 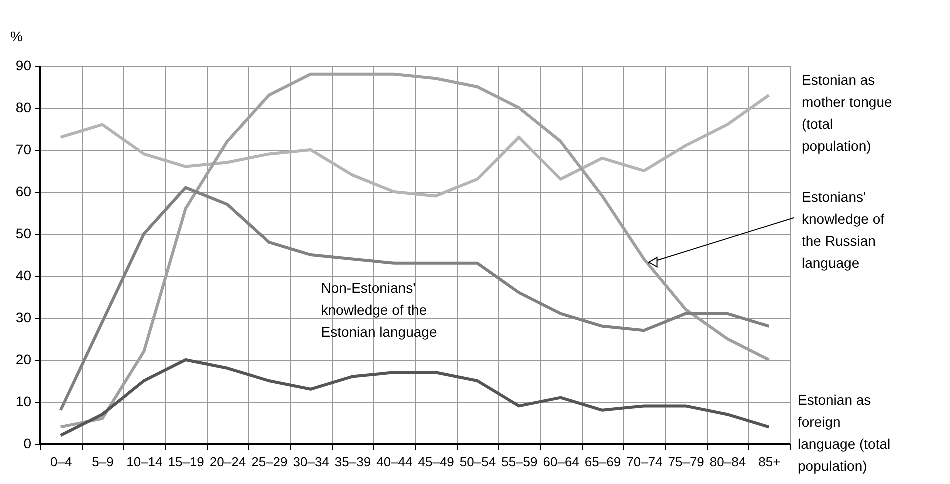 I want to click on y-tick-label: 50, so click(x=24, y=234).